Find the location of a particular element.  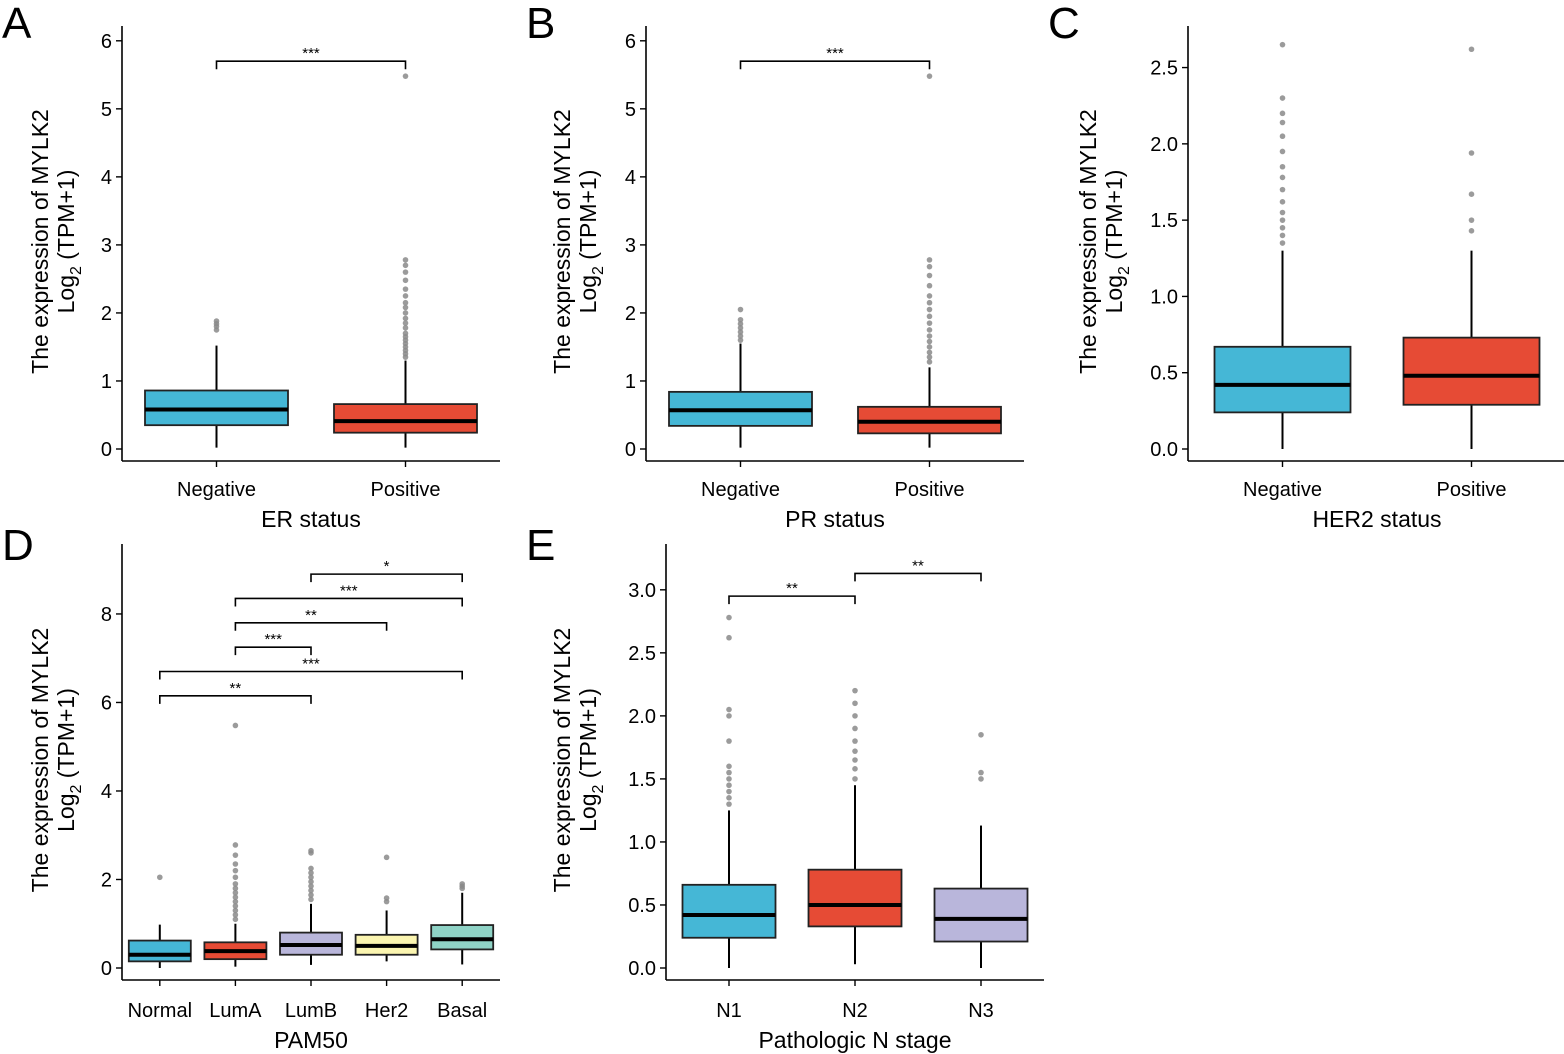

significance-bracket: ** is located at coordinates (918, 569).